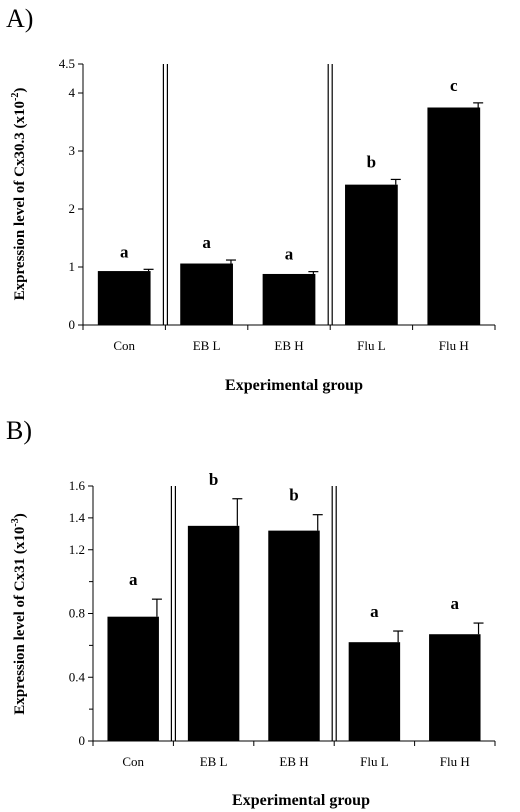 The image size is (520, 812). Describe the element at coordinates (20, 515) in the screenshot. I see `panel-b-y-axis-title-end: )` at that location.